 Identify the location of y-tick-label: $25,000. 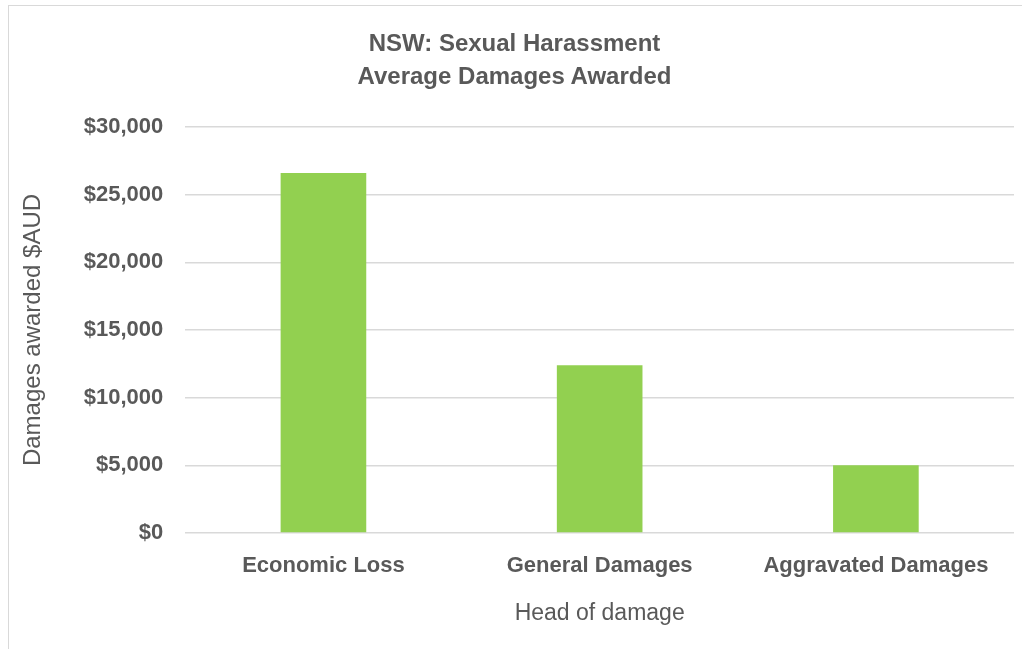
(123, 193).